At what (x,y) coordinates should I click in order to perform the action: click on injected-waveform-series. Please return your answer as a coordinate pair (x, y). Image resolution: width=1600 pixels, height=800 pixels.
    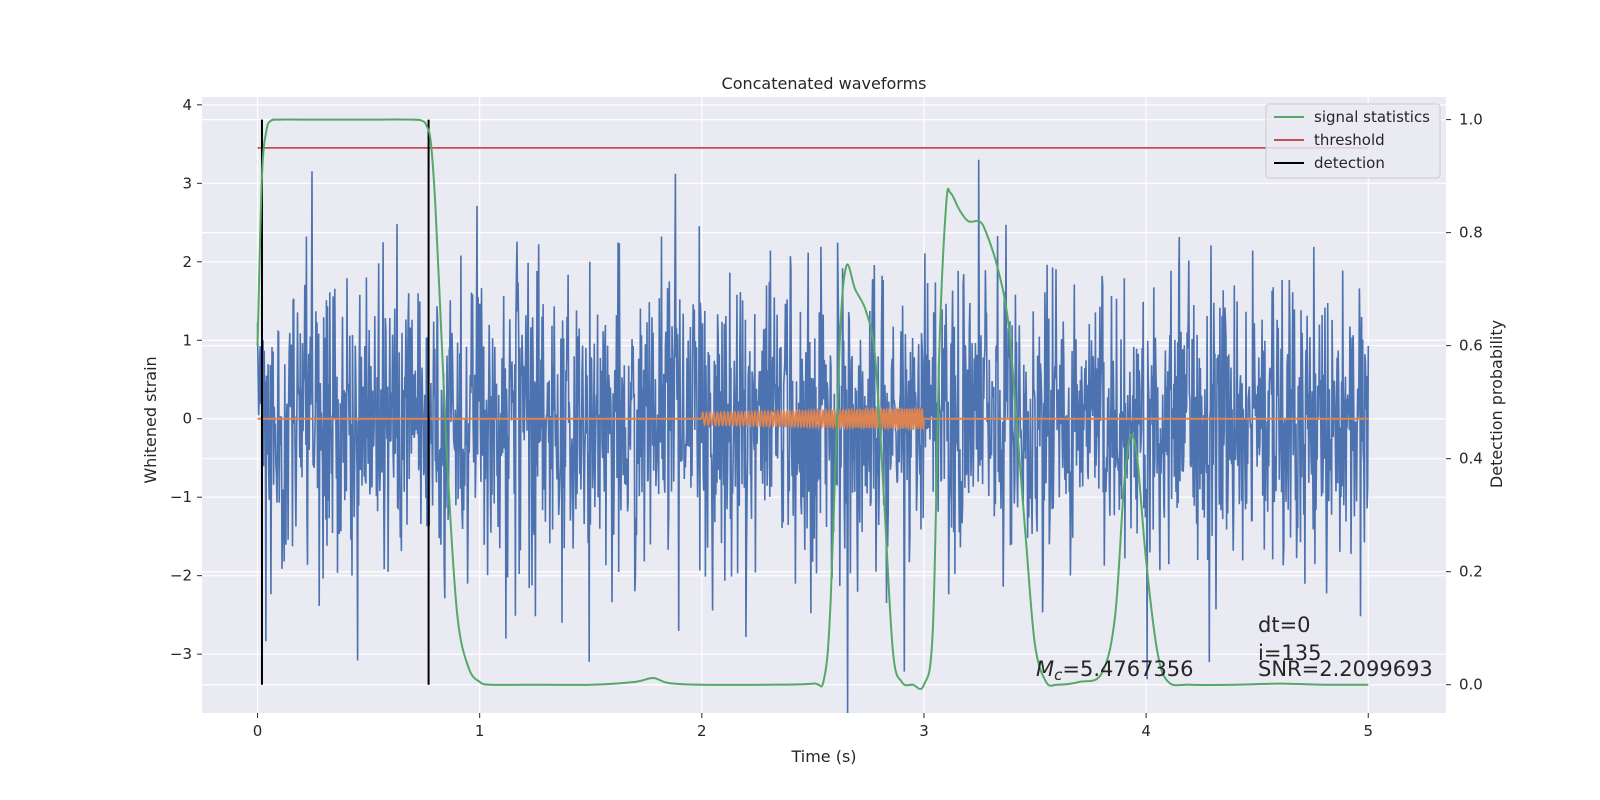
    Looking at the image, I should click on (813, 419).